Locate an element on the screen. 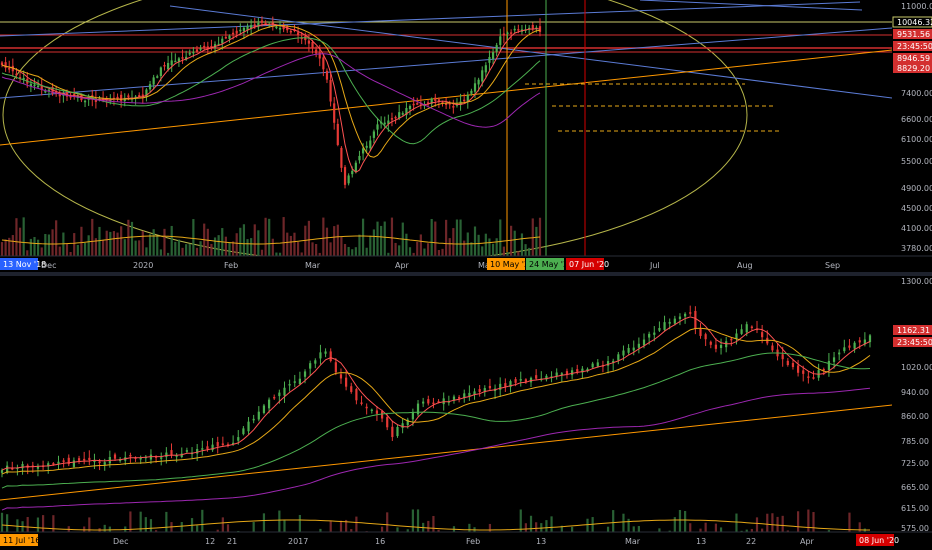  time-tick-label: Aug is located at coordinates (745, 265).